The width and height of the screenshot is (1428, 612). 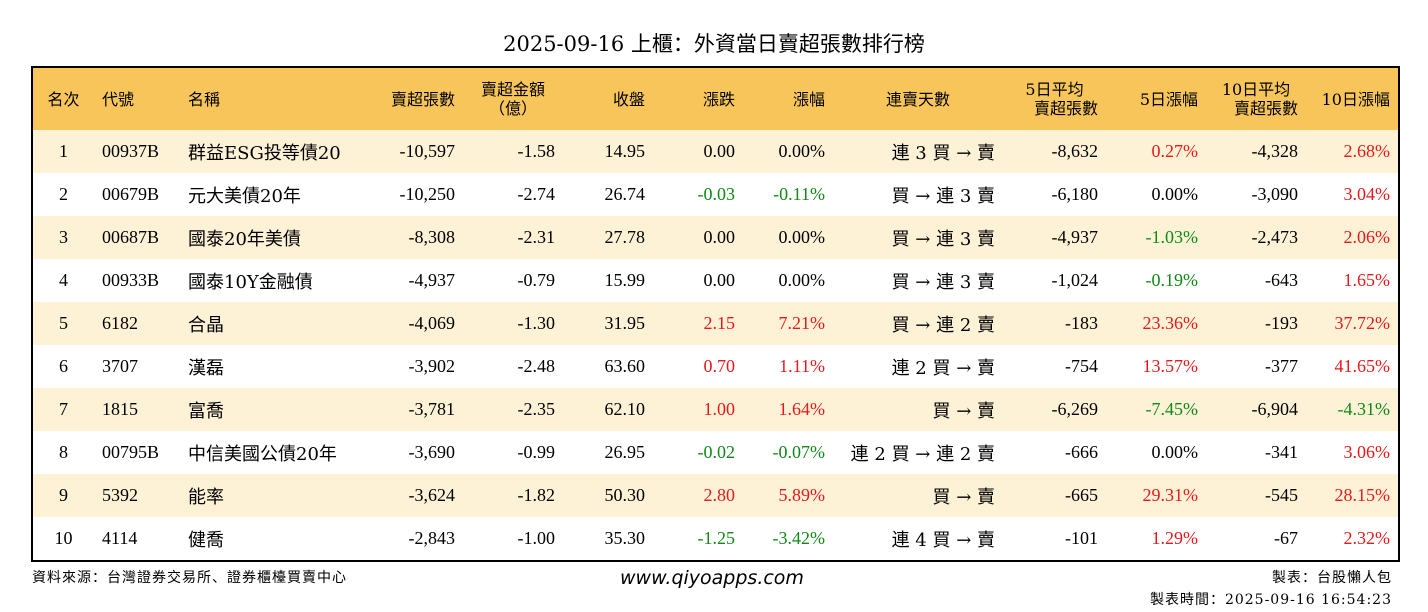 What do you see at coordinates (512, 89) in the screenshot?
I see `header-sell-amount-line1: 賣超金額` at bounding box center [512, 89].